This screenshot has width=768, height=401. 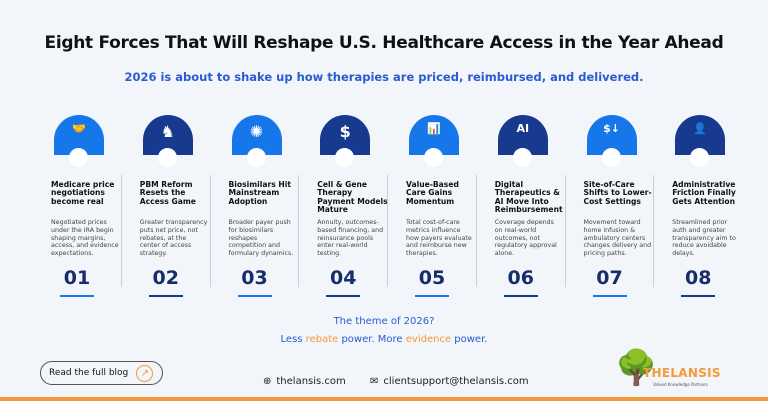 I want to click on globe-icon: ⊕, so click(x=267, y=381).